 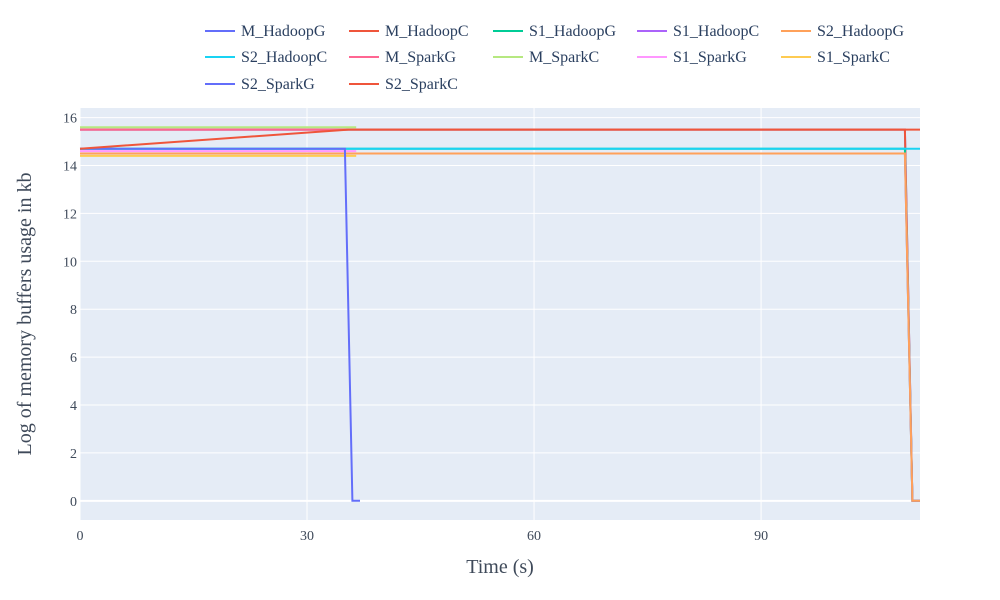 I want to click on legend-item: S1_SparkG, so click(x=692, y=57).